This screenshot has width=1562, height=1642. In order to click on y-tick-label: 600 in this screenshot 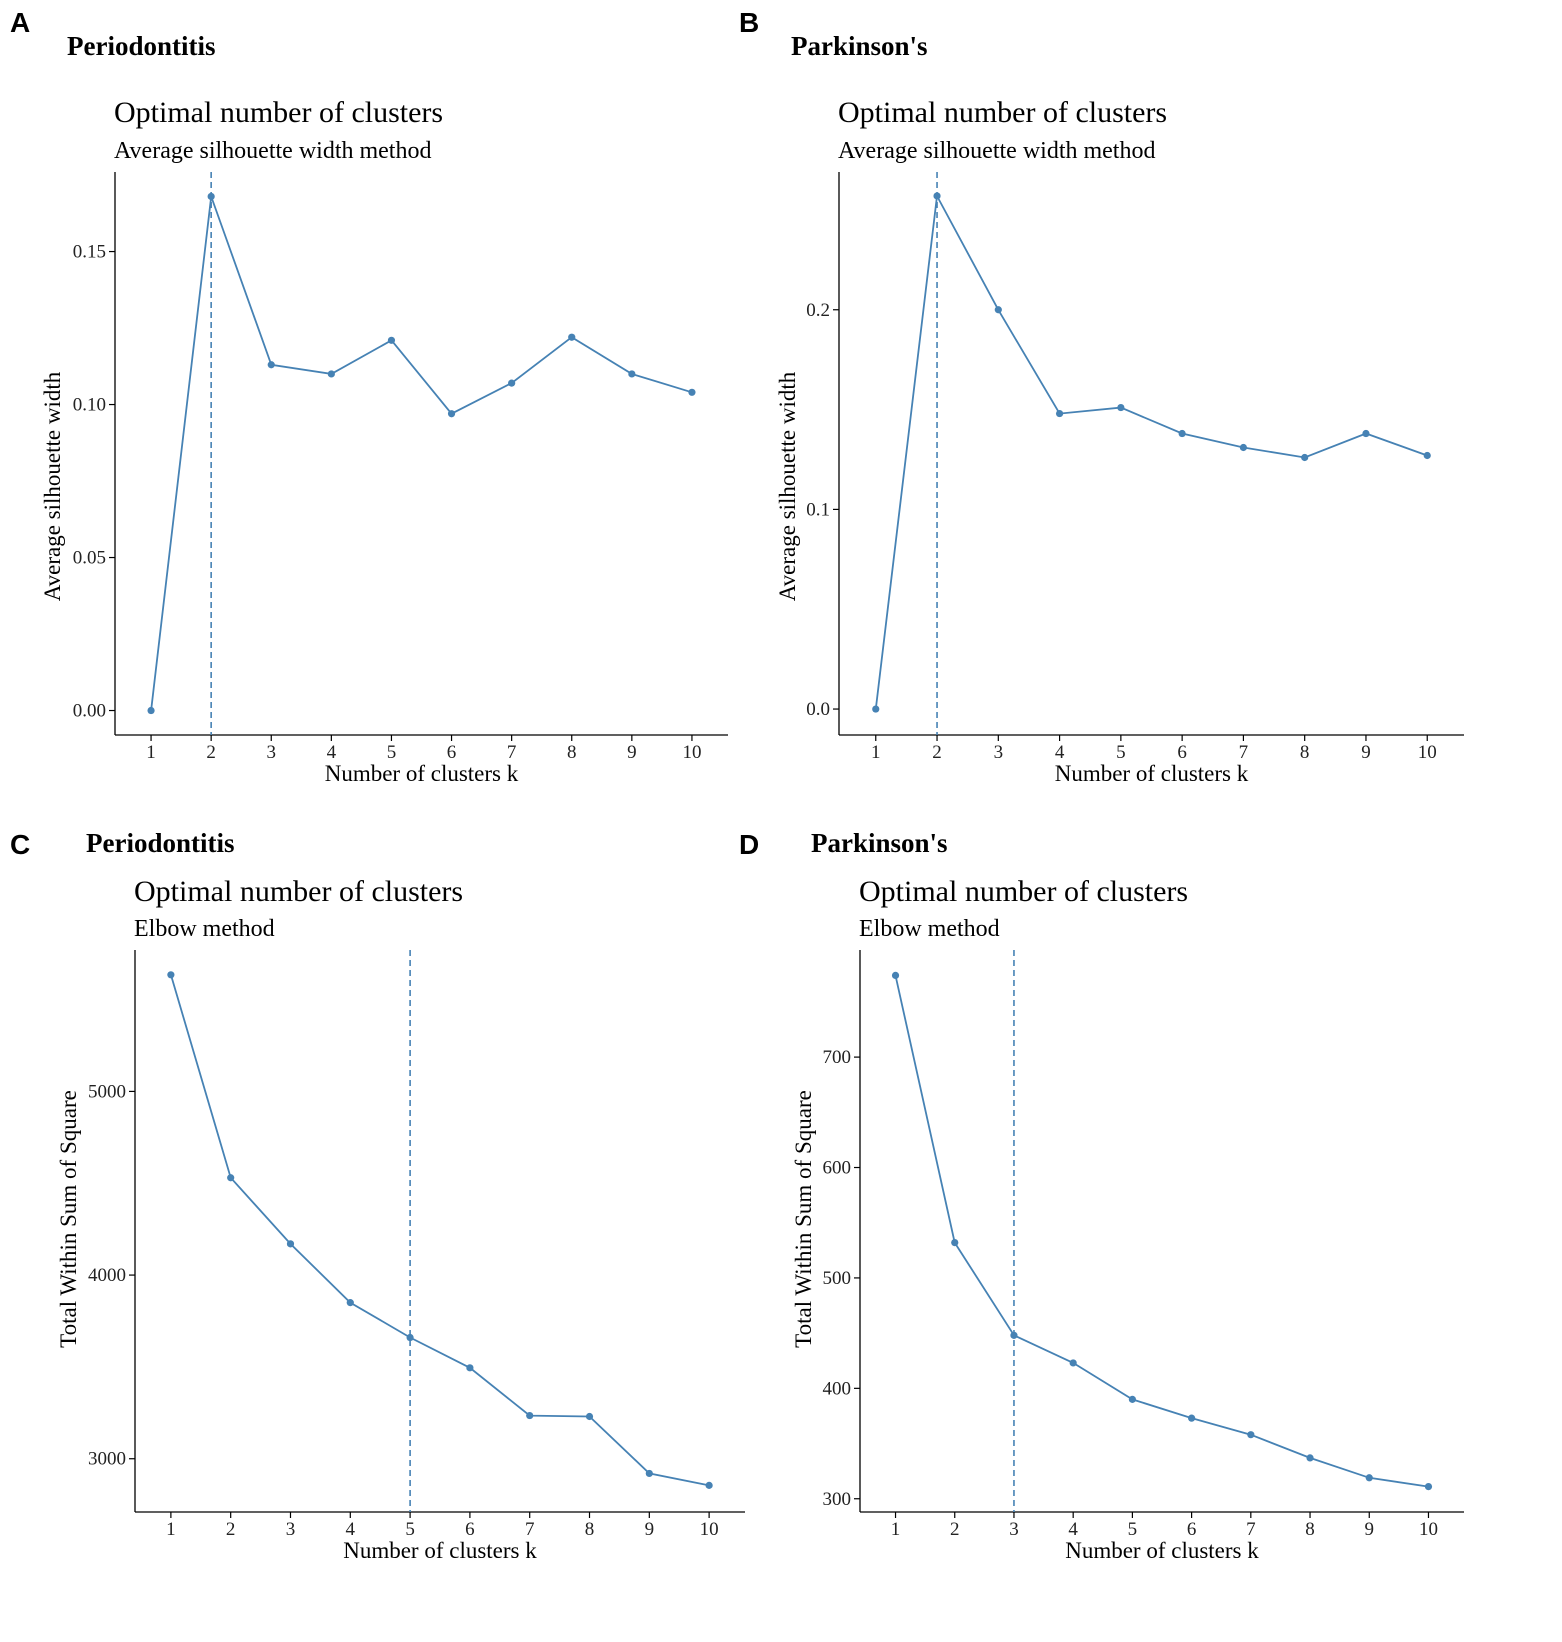, I will do `click(837, 1168)`.